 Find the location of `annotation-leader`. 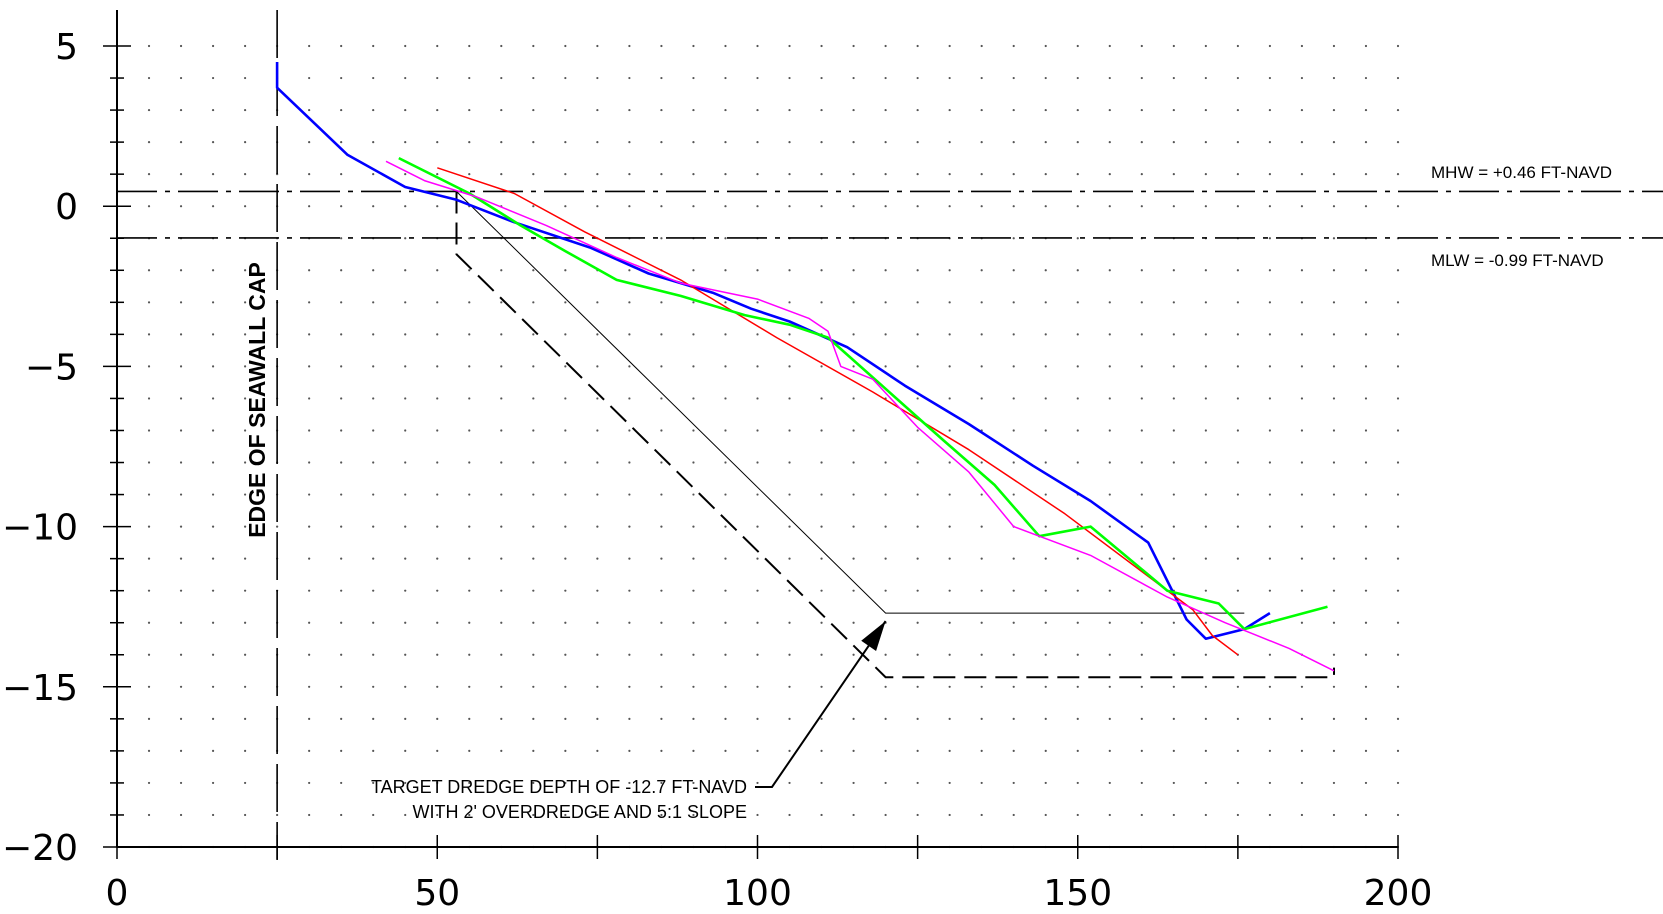

annotation-leader is located at coordinates (821, 704).